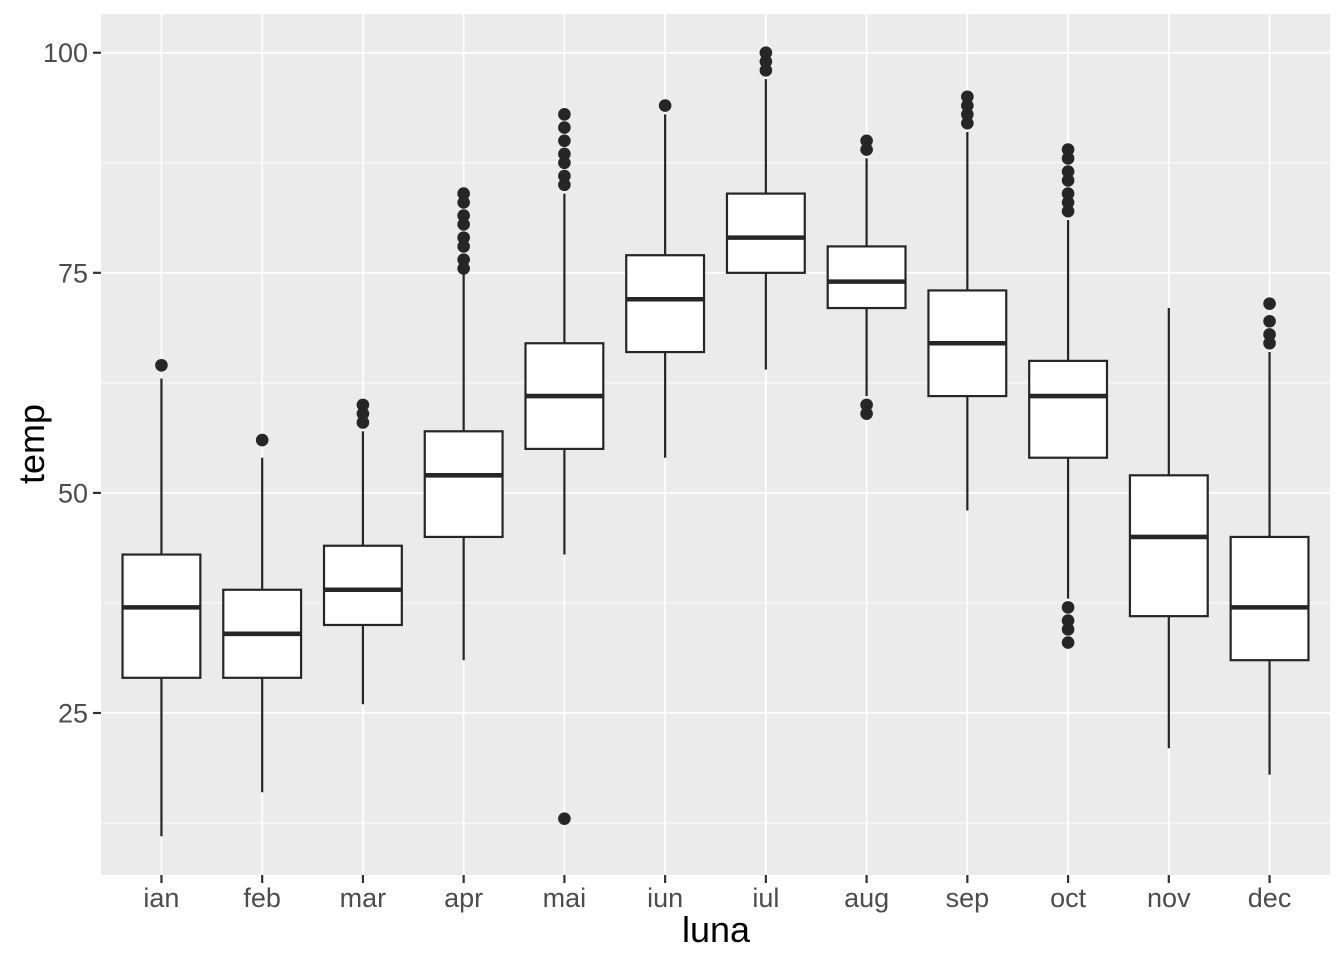 The width and height of the screenshot is (1344, 960). Describe the element at coordinates (665, 898) in the screenshot. I see `tick-label-x-iun: iun` at that location.